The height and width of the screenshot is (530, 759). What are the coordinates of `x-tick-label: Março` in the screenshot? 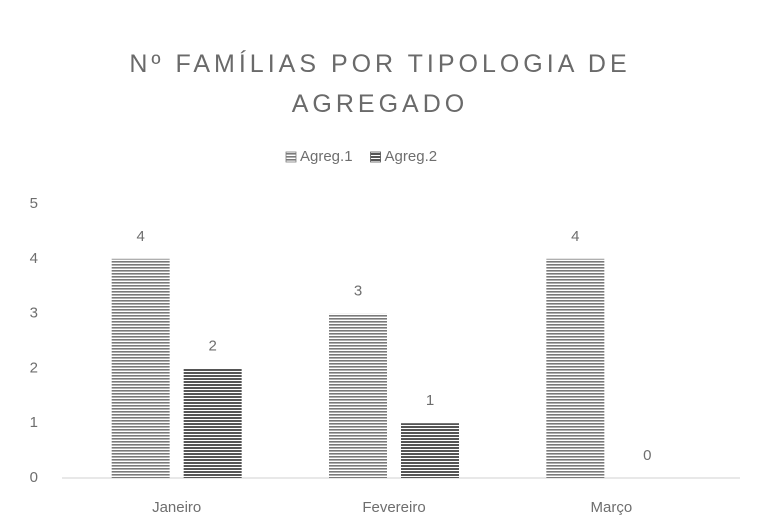 It's located at (611, 507).